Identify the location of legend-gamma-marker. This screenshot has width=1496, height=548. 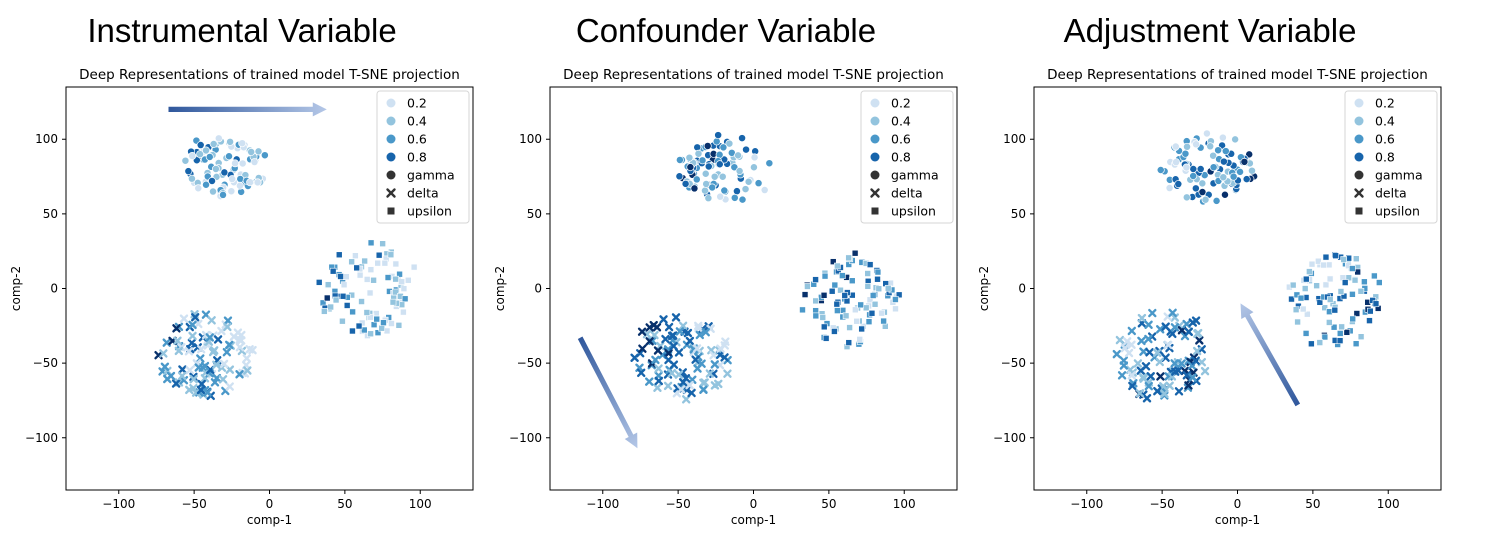
(1359, 175).